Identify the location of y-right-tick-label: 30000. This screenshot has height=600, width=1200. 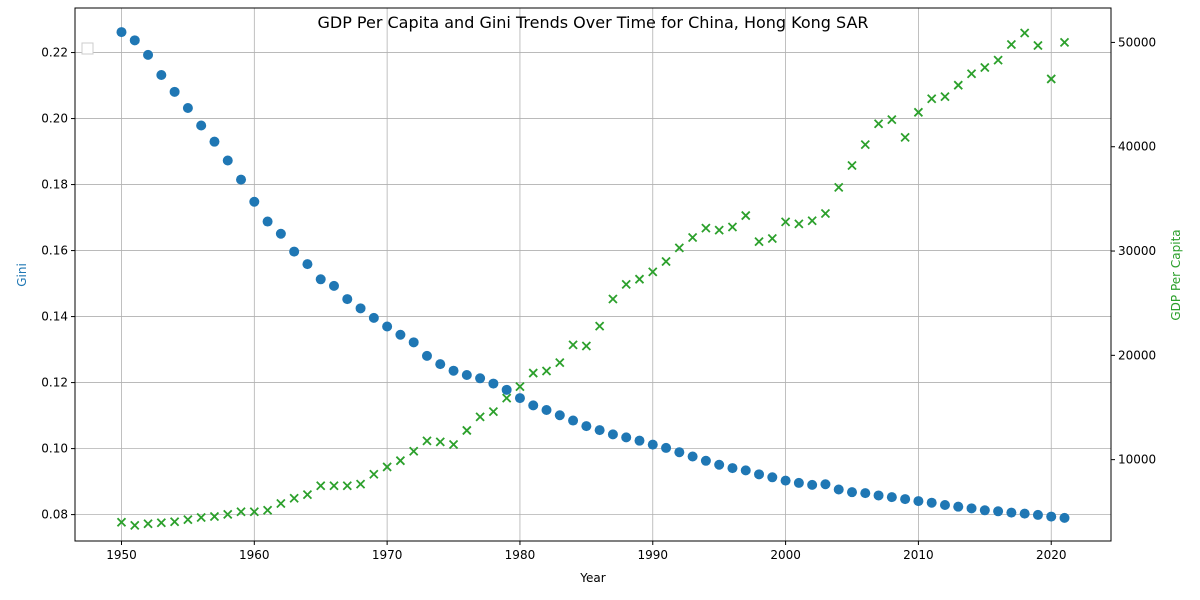
(1137, 251).